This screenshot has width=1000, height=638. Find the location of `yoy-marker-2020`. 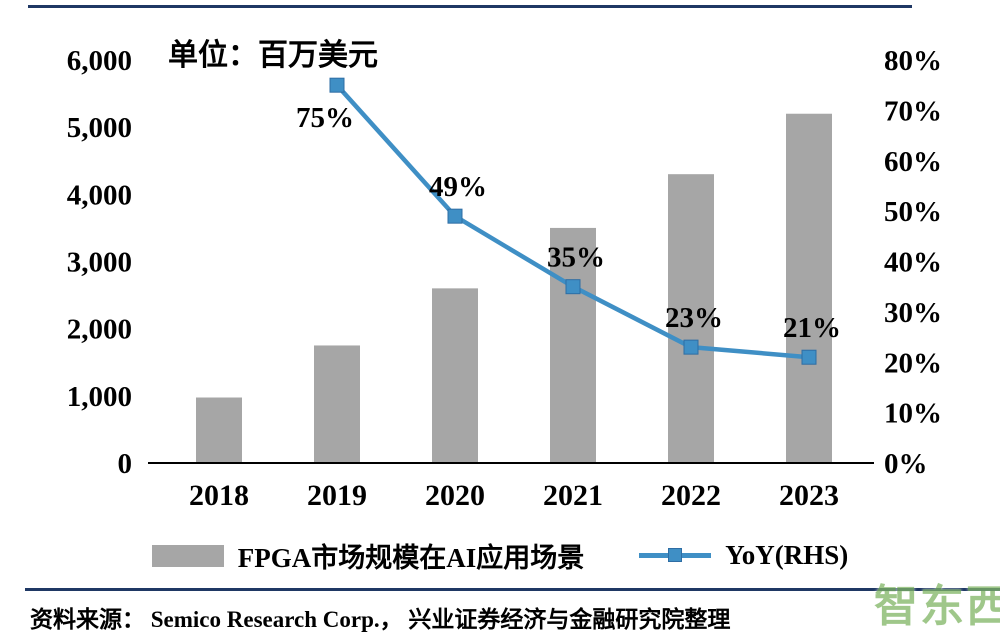

yoy-marker-2020 is located at coordinates (455, 216).